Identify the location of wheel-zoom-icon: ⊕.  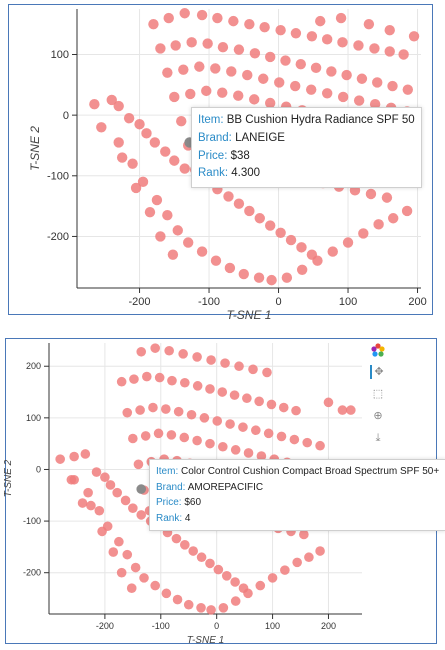
(378, 416).